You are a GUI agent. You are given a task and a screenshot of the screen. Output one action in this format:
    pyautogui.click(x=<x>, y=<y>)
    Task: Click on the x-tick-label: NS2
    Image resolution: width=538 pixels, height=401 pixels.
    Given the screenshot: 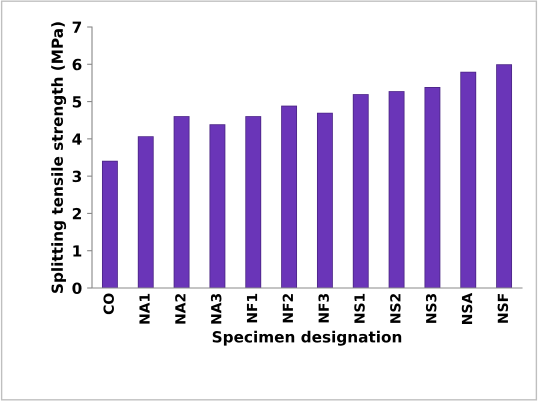 What is the action you would take?
    pyautogui.click(x=395, y=308)
    